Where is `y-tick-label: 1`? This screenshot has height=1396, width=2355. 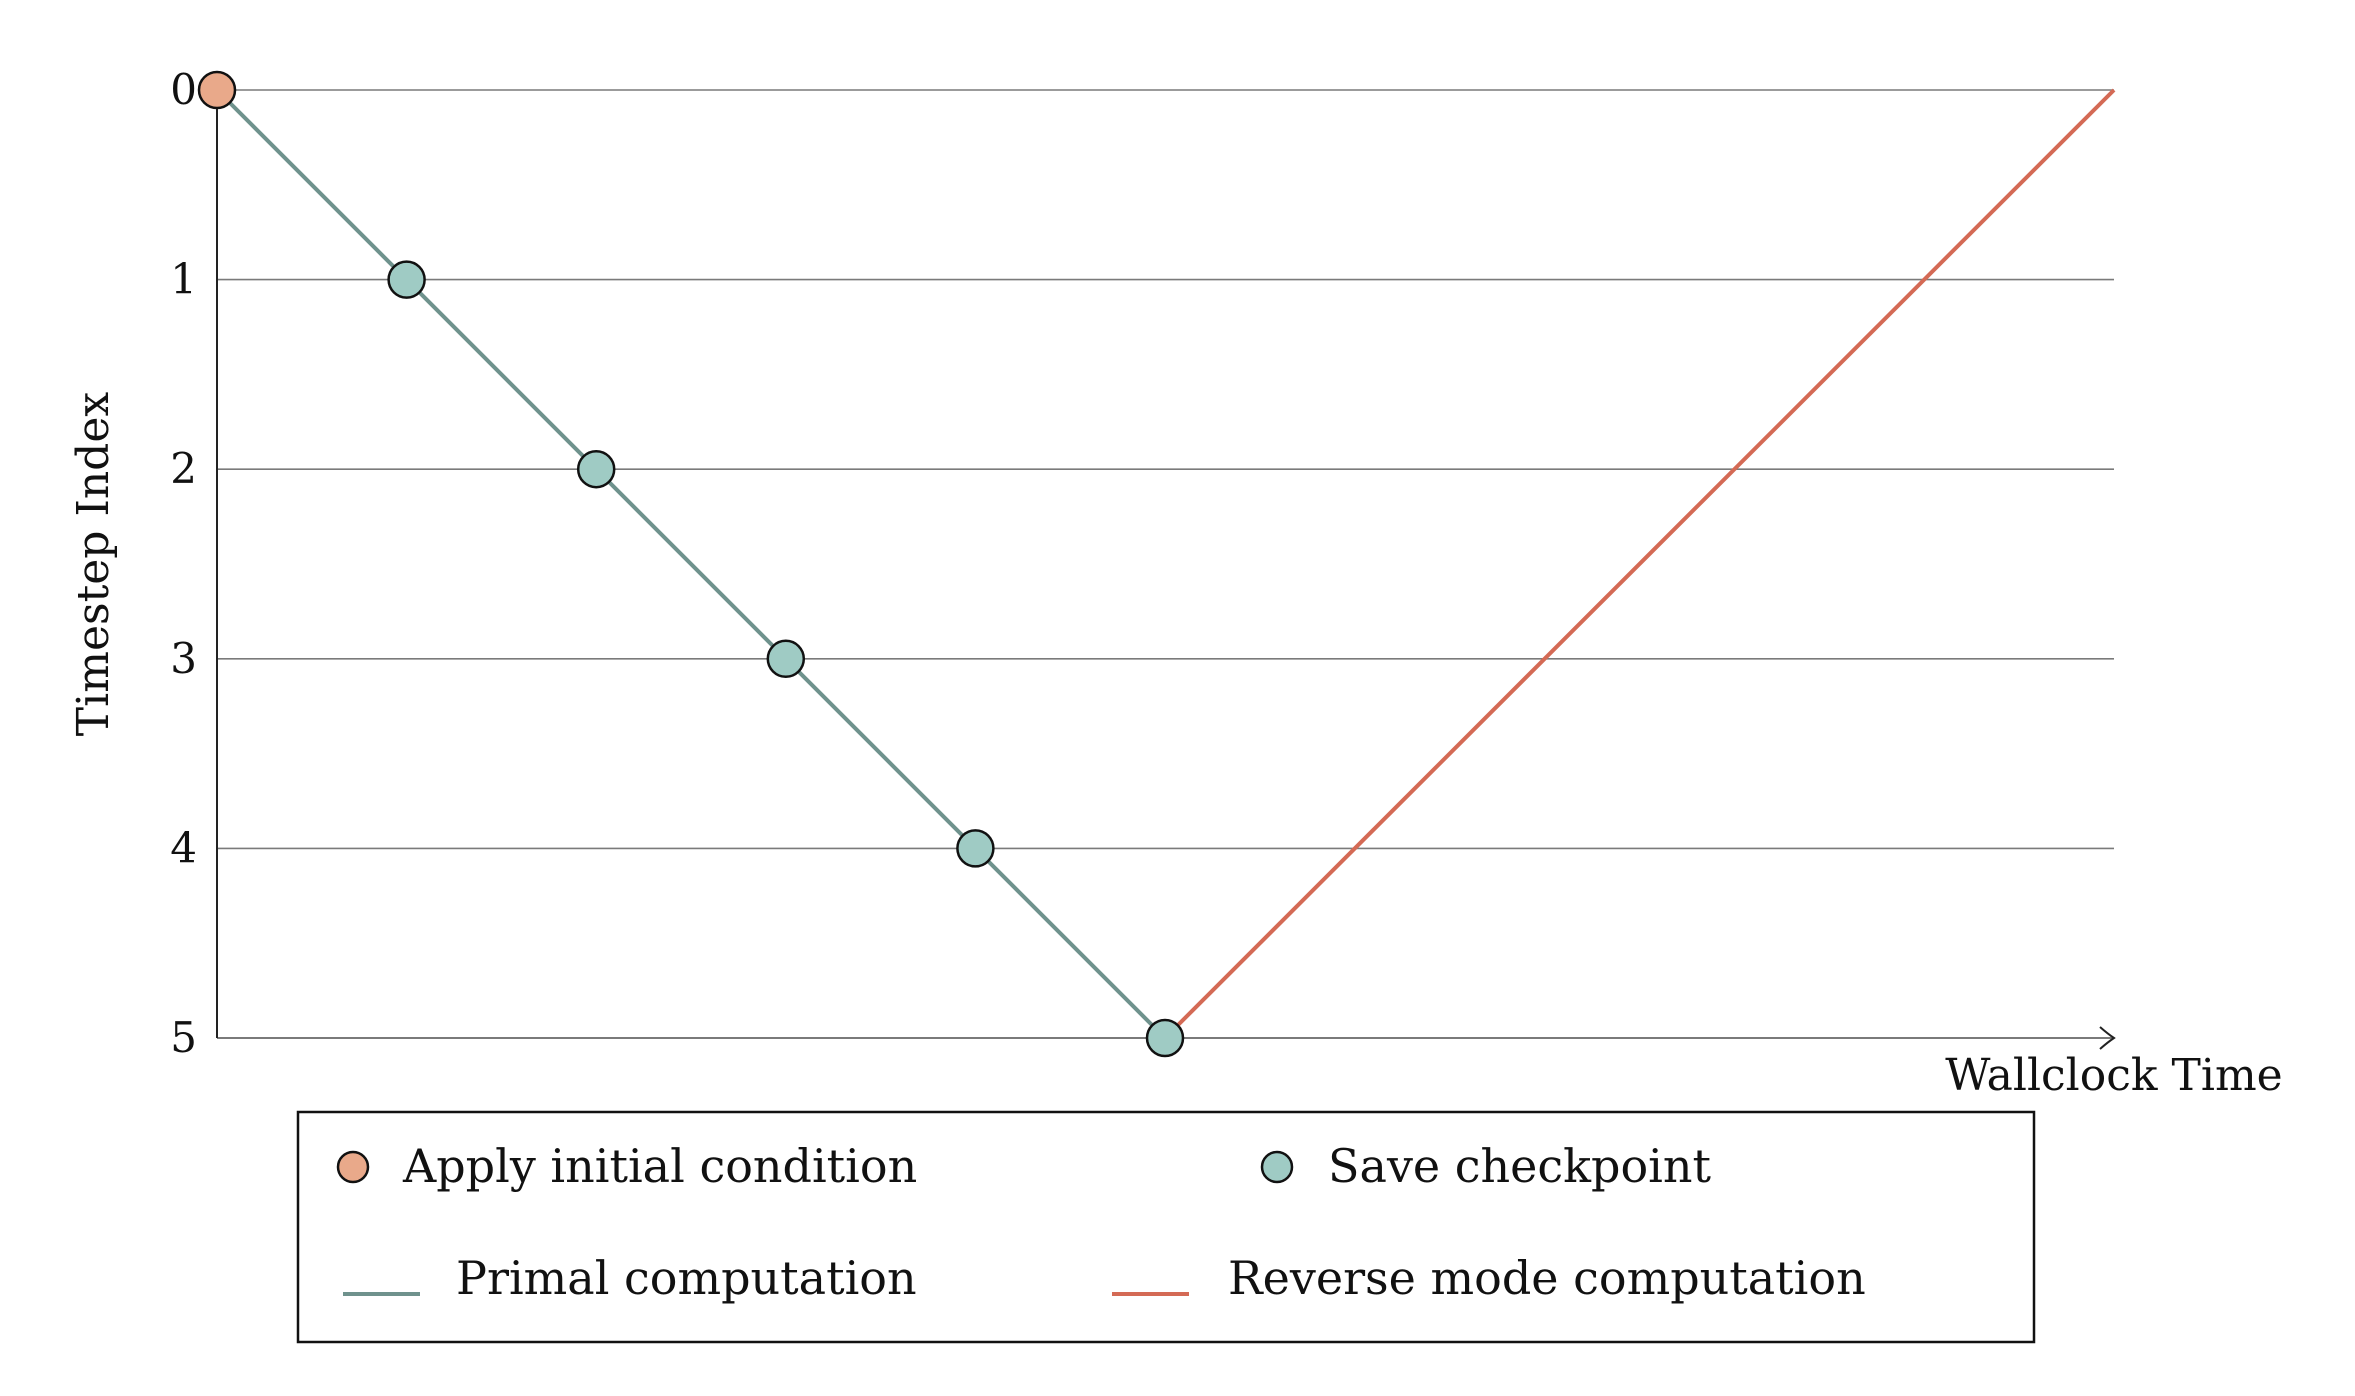 y-tick-label: 1 is located at coordinates (183, 279).